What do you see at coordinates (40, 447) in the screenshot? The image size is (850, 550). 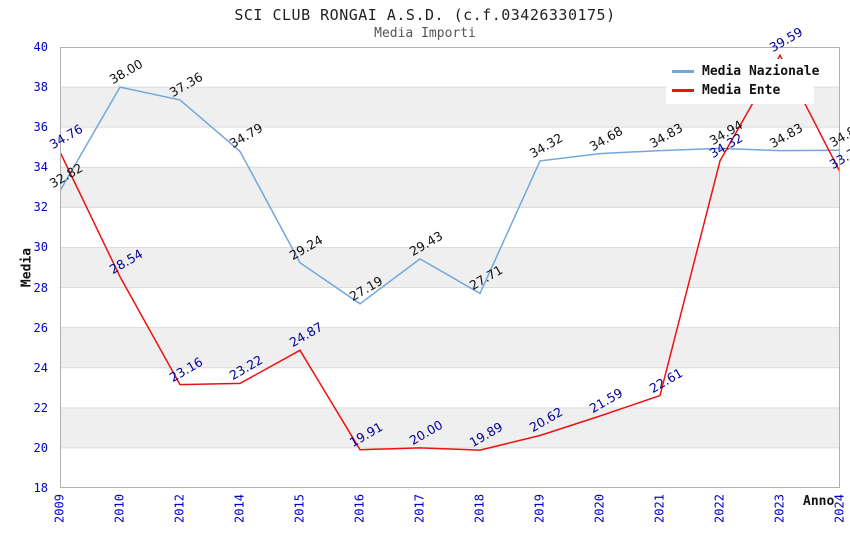 I see `y-tick-label: 20` at bounding box center [40, 447].